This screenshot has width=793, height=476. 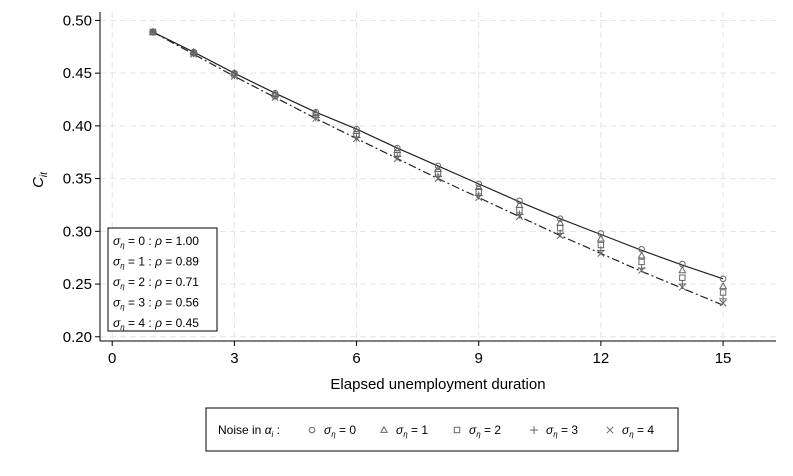 What do you see at coordinates (457, 430) in the screenshot?
I see `legend-marker-square` at bounding box center [457, 430].